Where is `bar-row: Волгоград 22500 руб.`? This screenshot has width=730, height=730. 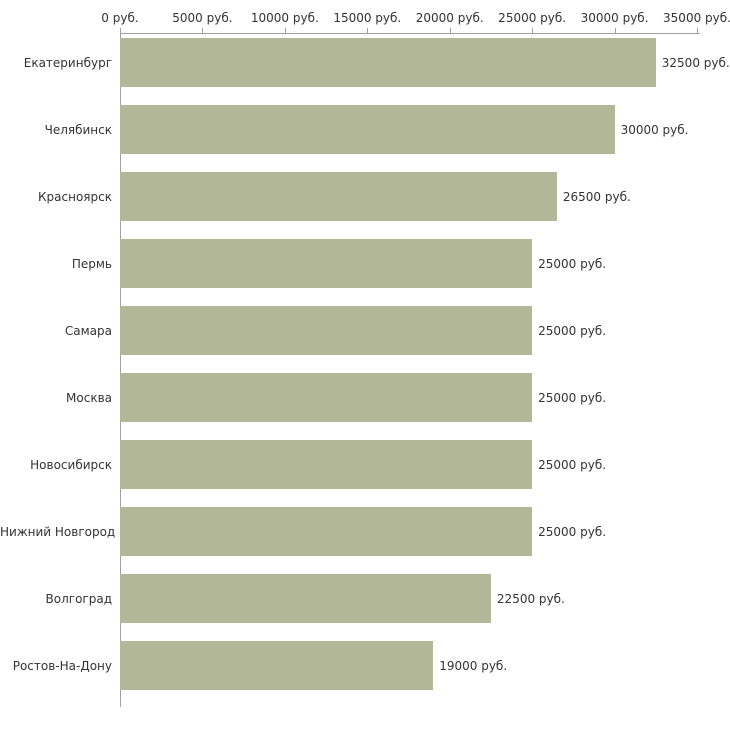 bar-row: Волгоград 22500 руб. is located at coordinates (365, 598).